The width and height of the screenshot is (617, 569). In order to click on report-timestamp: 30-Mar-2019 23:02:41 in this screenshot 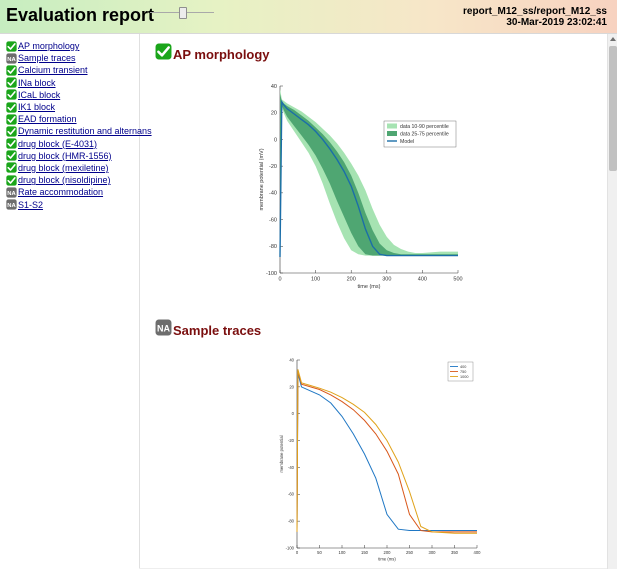, I will do `click(556, 22)`.